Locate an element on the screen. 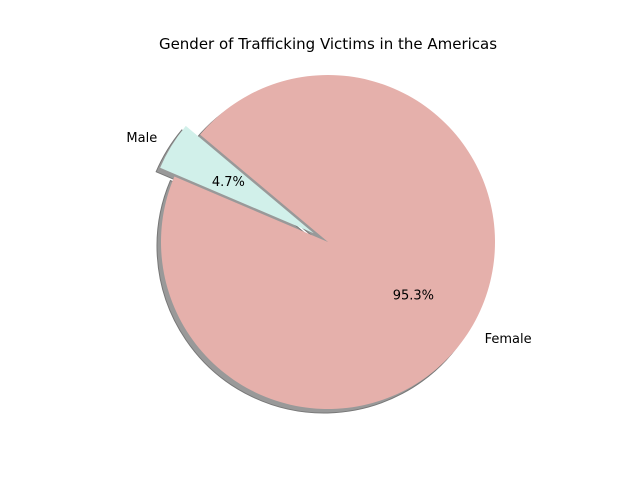 Image resolution: width=640 pixels, height=480 pixels. slice-male is located at coordinates (237, 179).